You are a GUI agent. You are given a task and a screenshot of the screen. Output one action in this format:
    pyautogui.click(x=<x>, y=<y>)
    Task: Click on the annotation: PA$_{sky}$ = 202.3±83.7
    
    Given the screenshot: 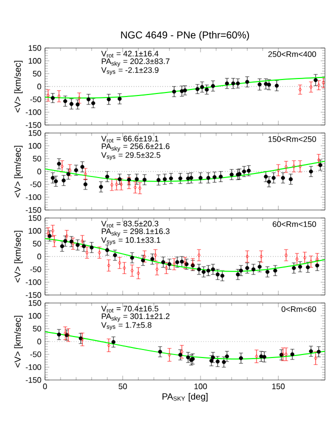 What is the action you would take?
    pyautogui.click(x=136, y=62)
    